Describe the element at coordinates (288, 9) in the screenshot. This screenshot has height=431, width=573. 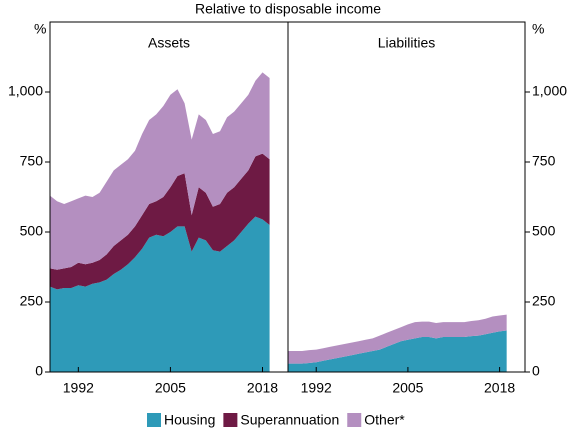
I see `chart-title: Relative to disposable income` at that location.